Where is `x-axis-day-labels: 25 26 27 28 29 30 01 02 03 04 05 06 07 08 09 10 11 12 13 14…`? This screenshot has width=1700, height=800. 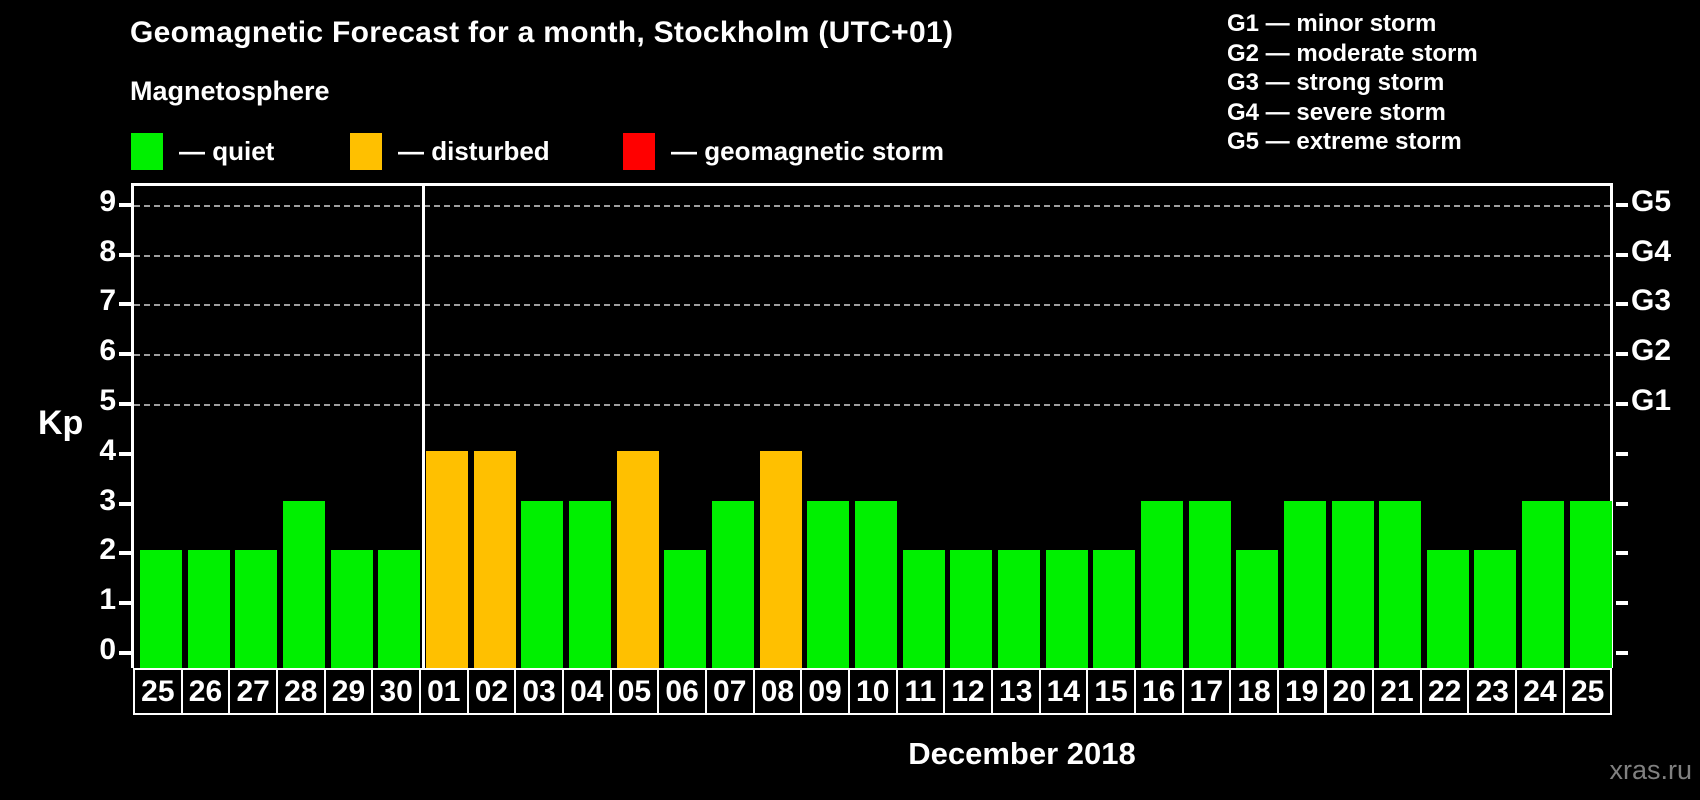
x-axis-day-labels: 25 26 27 28 29 30 01 02 03 04 05 06 07 08 09 10 11 12 13 14… is located at coordinates (874, 691).